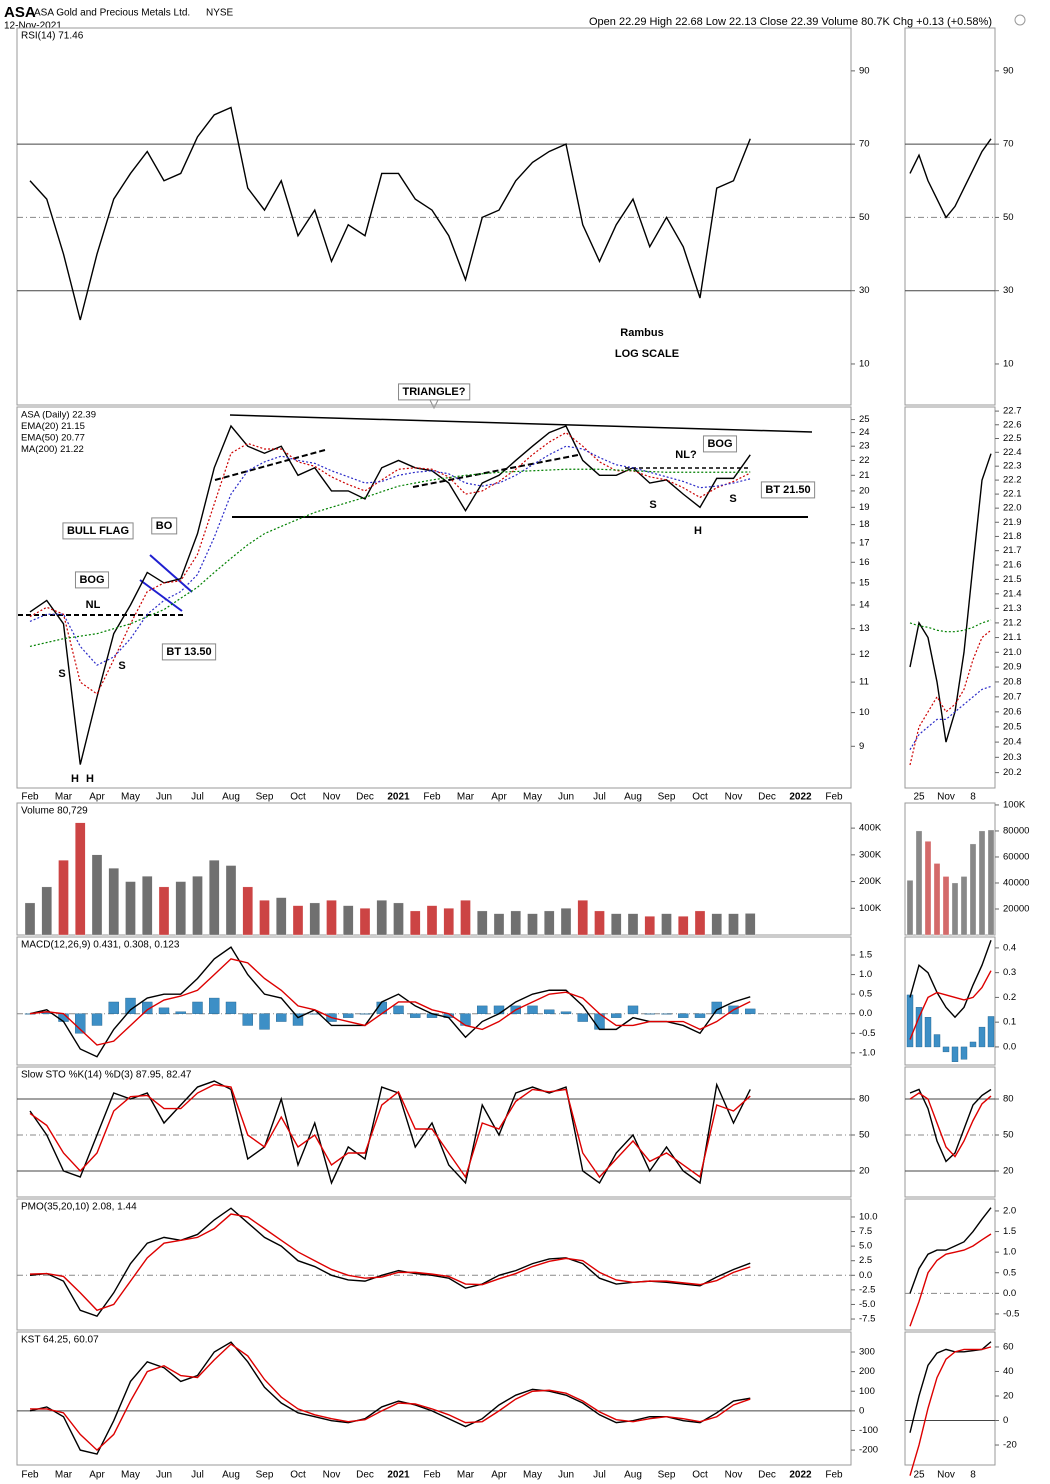  What do you see at coordinates (93, 605) in the screenshot?
I see `annotation: NL` at bounding box center [93, 605].